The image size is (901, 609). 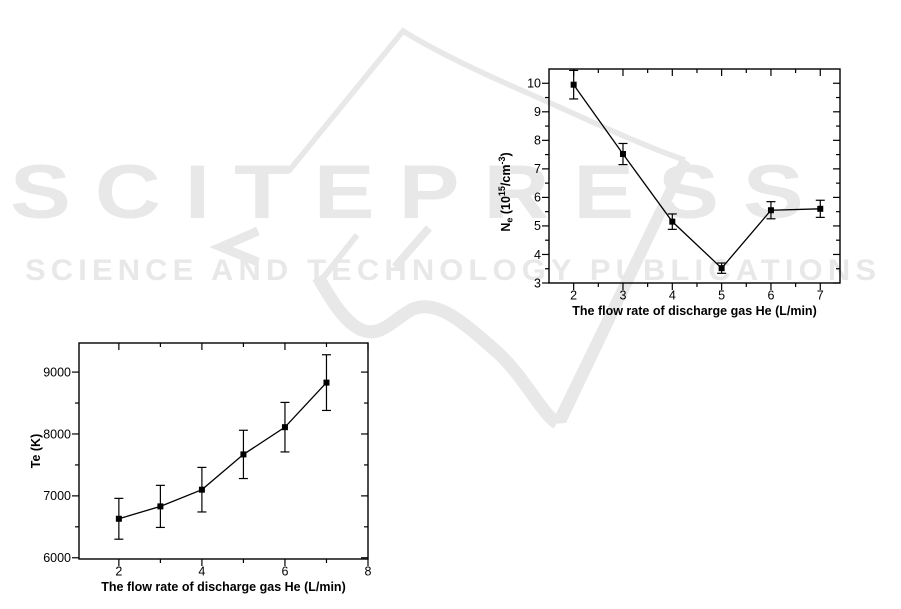 I want to click on y-tick-label: 9, so click(x=537, y=112).